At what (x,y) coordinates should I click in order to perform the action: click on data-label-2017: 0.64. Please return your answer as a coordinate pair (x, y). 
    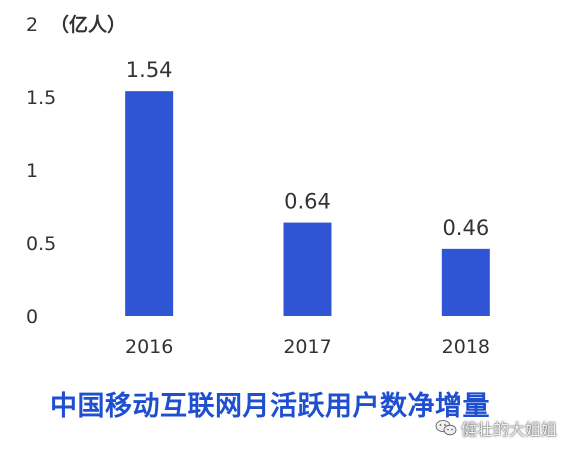
    Looking at the image, I should click on (307, 202).